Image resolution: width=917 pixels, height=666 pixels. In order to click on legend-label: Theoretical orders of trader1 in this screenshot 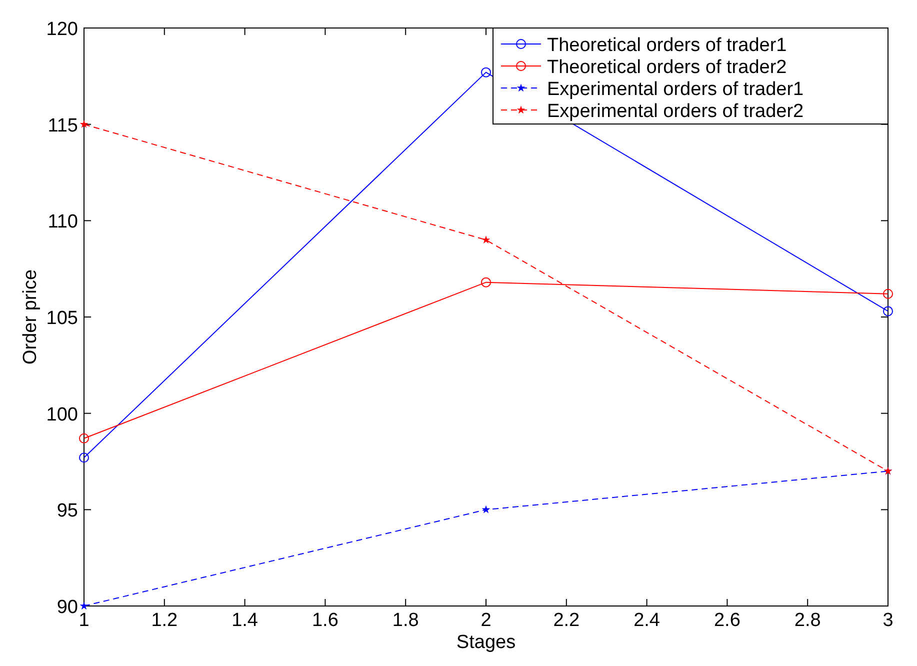, I will do `click(667, 45)`.